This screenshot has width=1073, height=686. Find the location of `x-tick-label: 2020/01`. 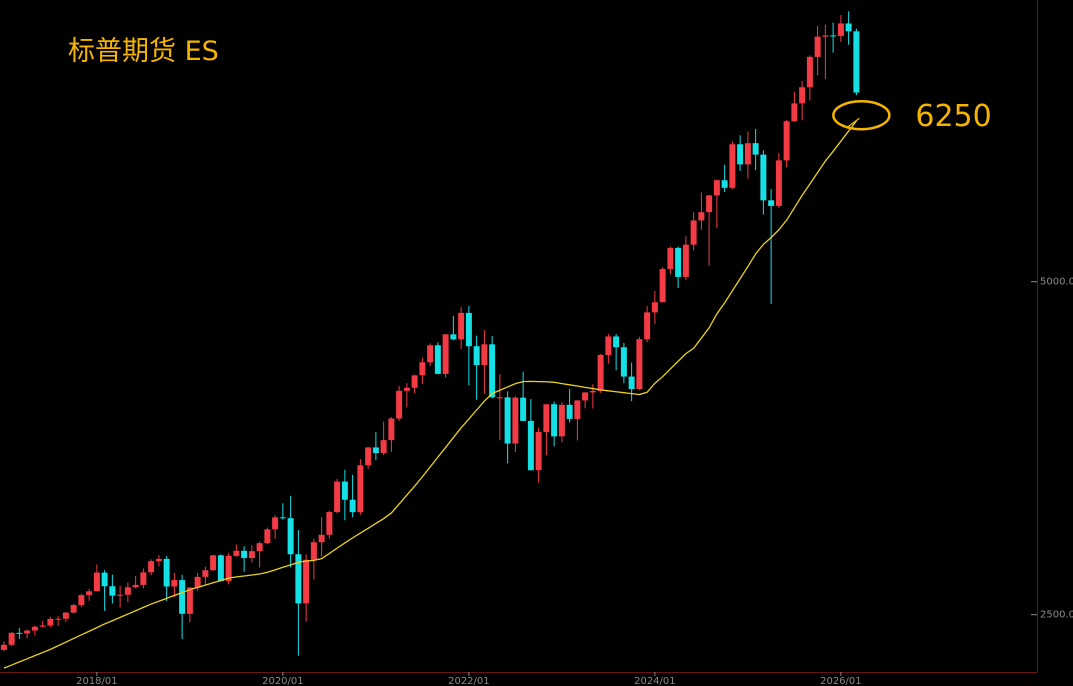

x-tick-label: 2020/01 is located at coordinates (283, 681).